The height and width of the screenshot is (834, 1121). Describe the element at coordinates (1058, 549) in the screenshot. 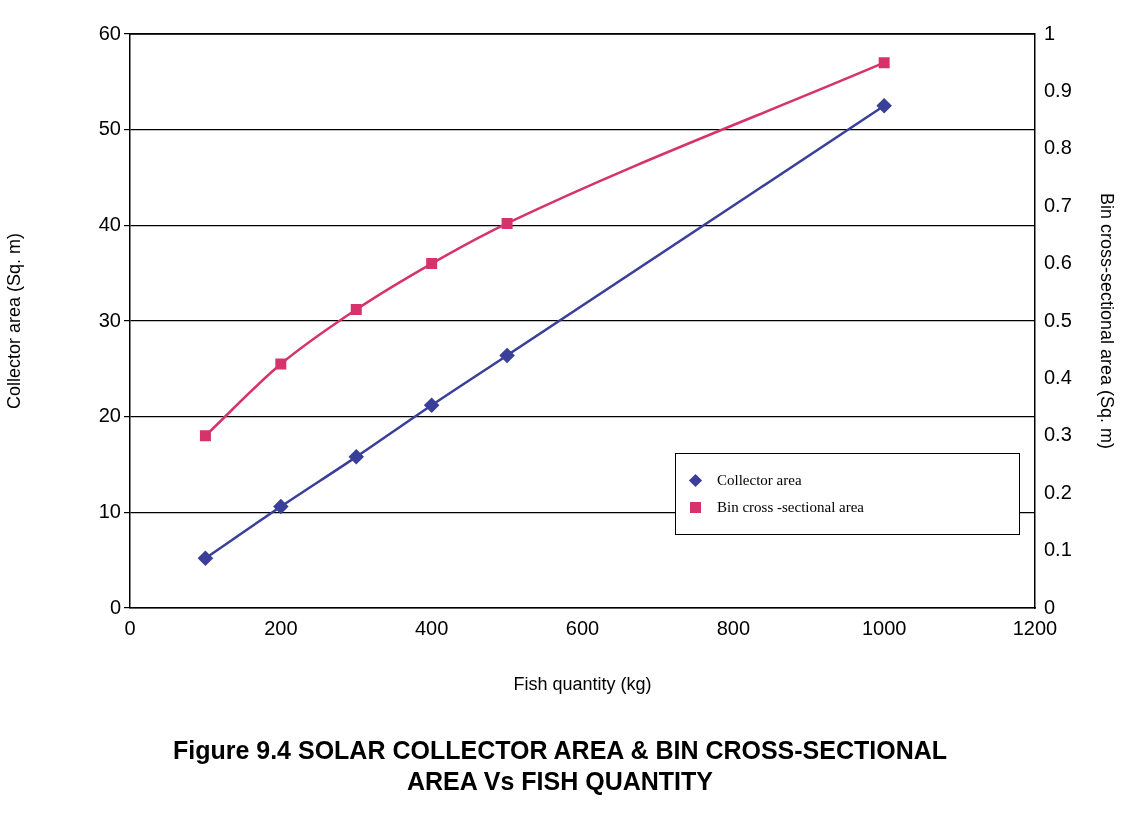

I see `y2-tick-label: 0.1` at that location.